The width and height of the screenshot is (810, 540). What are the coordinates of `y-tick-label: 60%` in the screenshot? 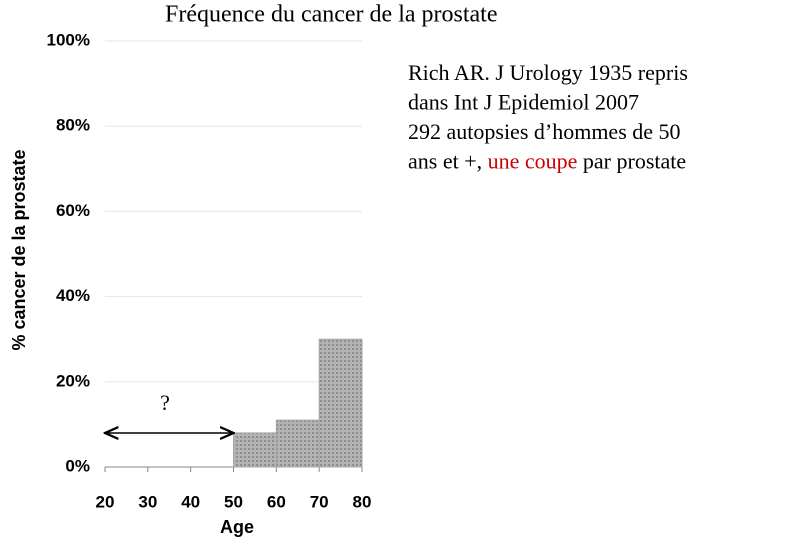 It's located at (73, 210).